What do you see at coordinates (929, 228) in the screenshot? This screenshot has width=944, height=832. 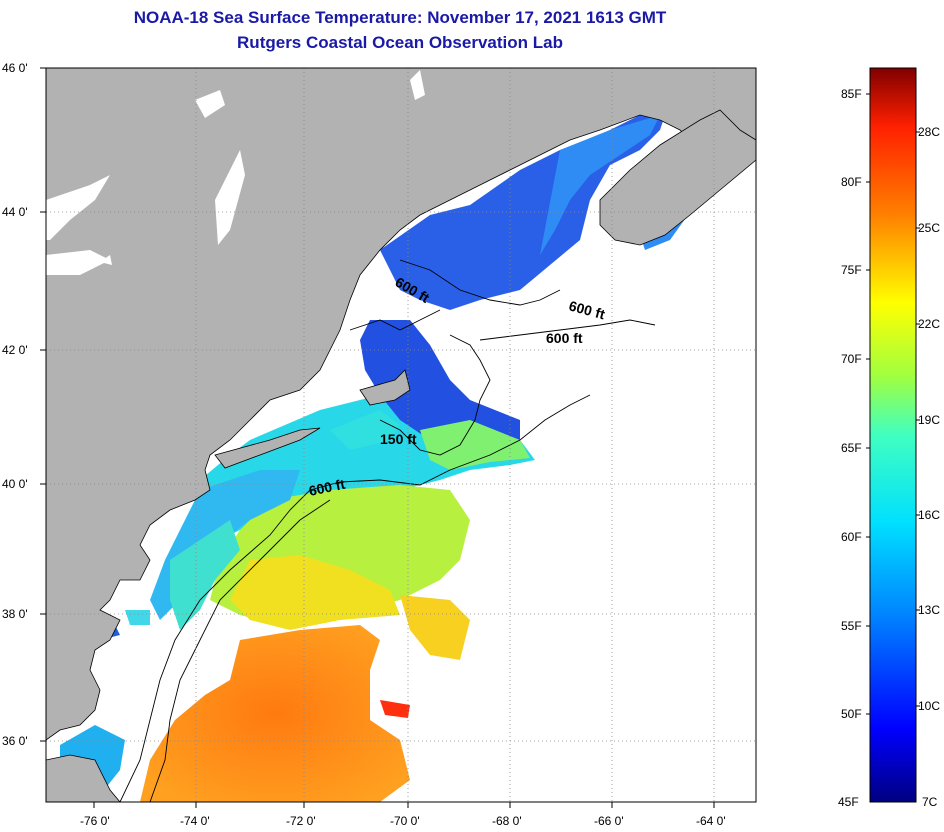 I see `colorbar-c-label: 25C` at bounding box center [929, 228].